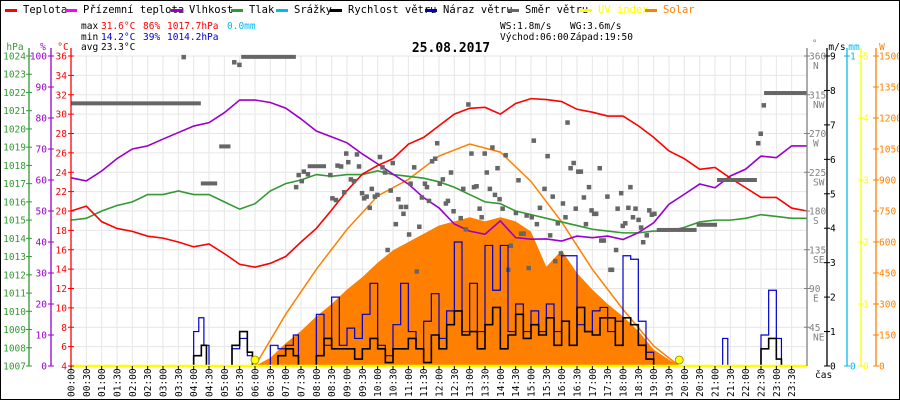  I want to click on stats-sunrise: Východ:06:00, so click(534, 37).